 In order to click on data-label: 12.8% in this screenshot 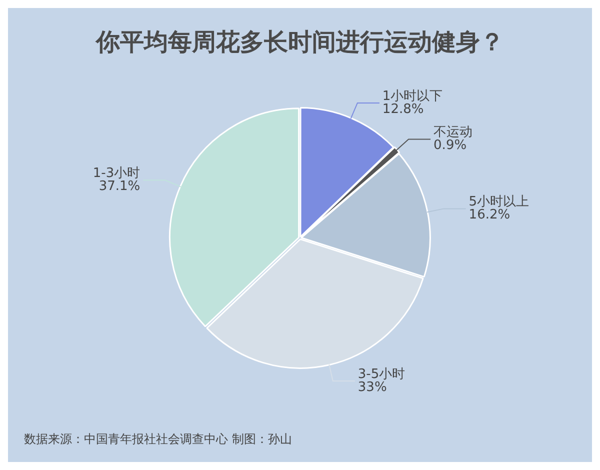, I will do `click(403, 109)`.